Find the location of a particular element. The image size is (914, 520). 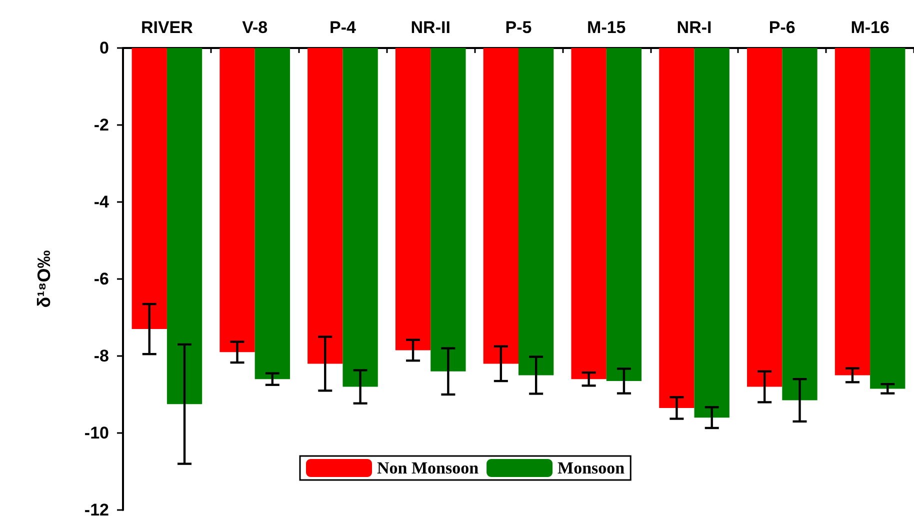

y-axis-title: δ¹⁸O‰ is located at coordinates (44, 279).